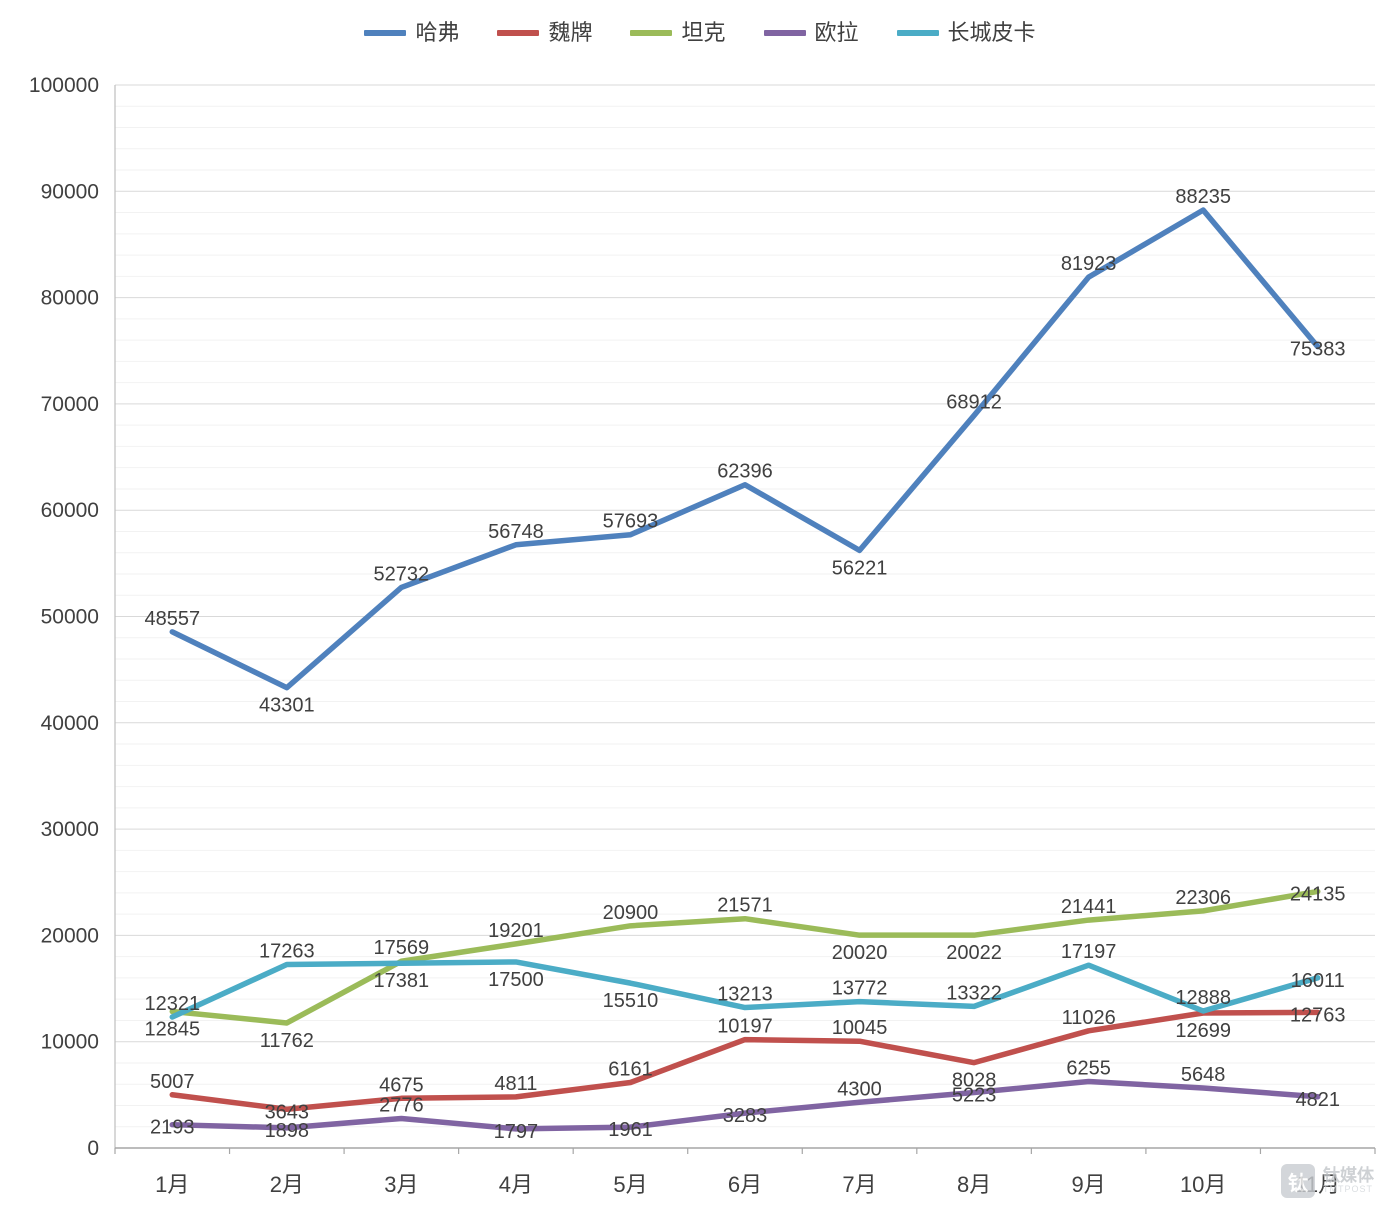 This screenshot has width=1400, height=1214. What do you see at coordinates (631, 1001) in the screenshot?
I see `data-label-gw-pickup: 15510` at bounding box center [631, 1001].